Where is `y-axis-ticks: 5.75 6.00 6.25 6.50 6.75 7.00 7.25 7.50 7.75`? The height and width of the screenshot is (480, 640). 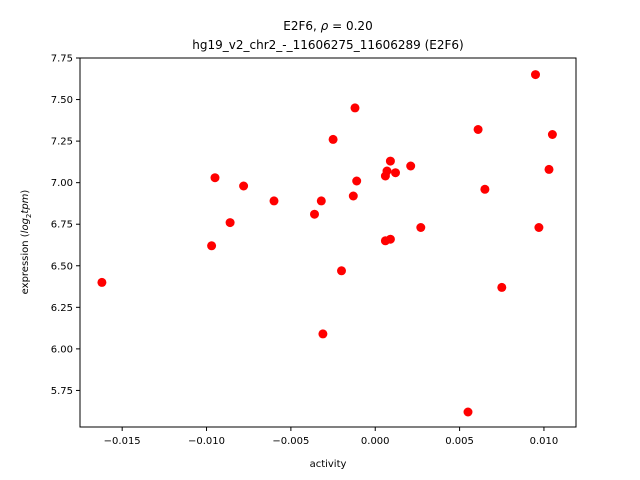
y-axis-ticks: 5.75 6.00 6.25 6.50 6.75 7.00 7.25 7.50 7.75 is located at coordinates (65, 225).